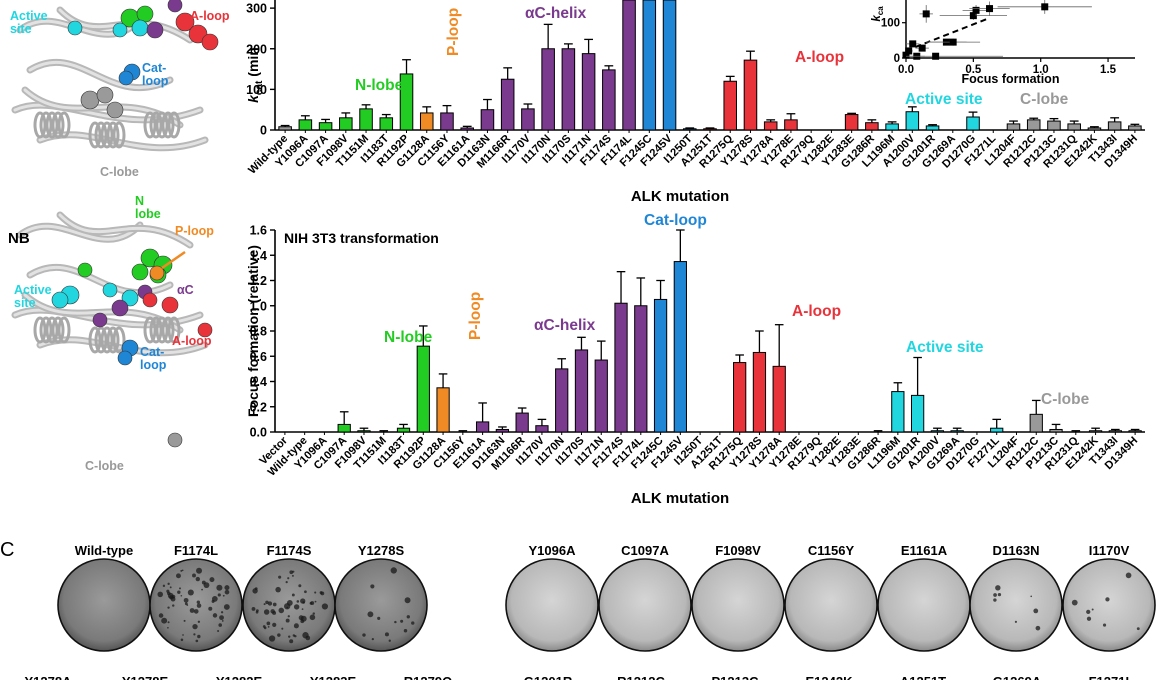 This screenshot has width=1160, height=680. Describe the element at coordinates (104, 550) in the screenshot. I see `dish-label: Wild-type` at that location.